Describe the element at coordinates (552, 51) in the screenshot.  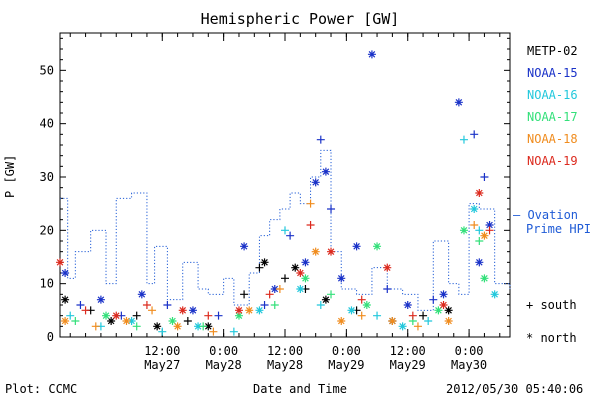
I see `legend-metp-02: METP-02` at that location.